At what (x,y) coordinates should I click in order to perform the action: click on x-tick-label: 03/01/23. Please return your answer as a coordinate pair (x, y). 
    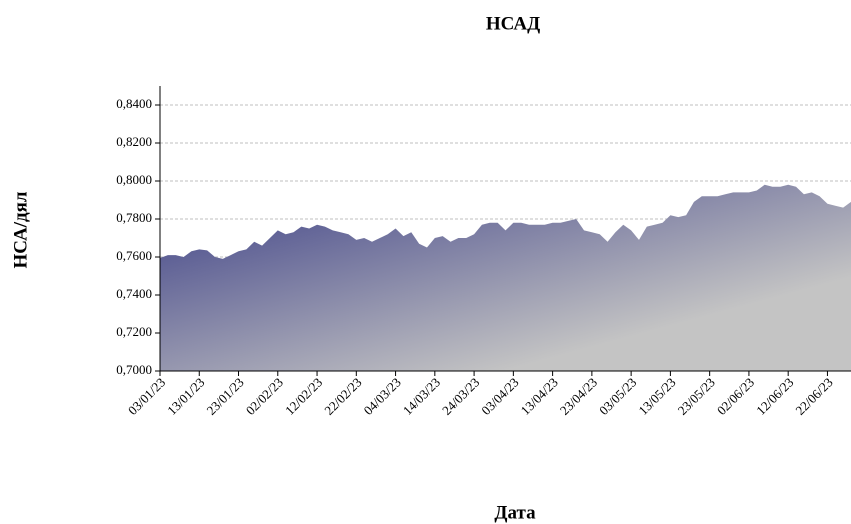
    Looking at the image, I should click on (146, 396).